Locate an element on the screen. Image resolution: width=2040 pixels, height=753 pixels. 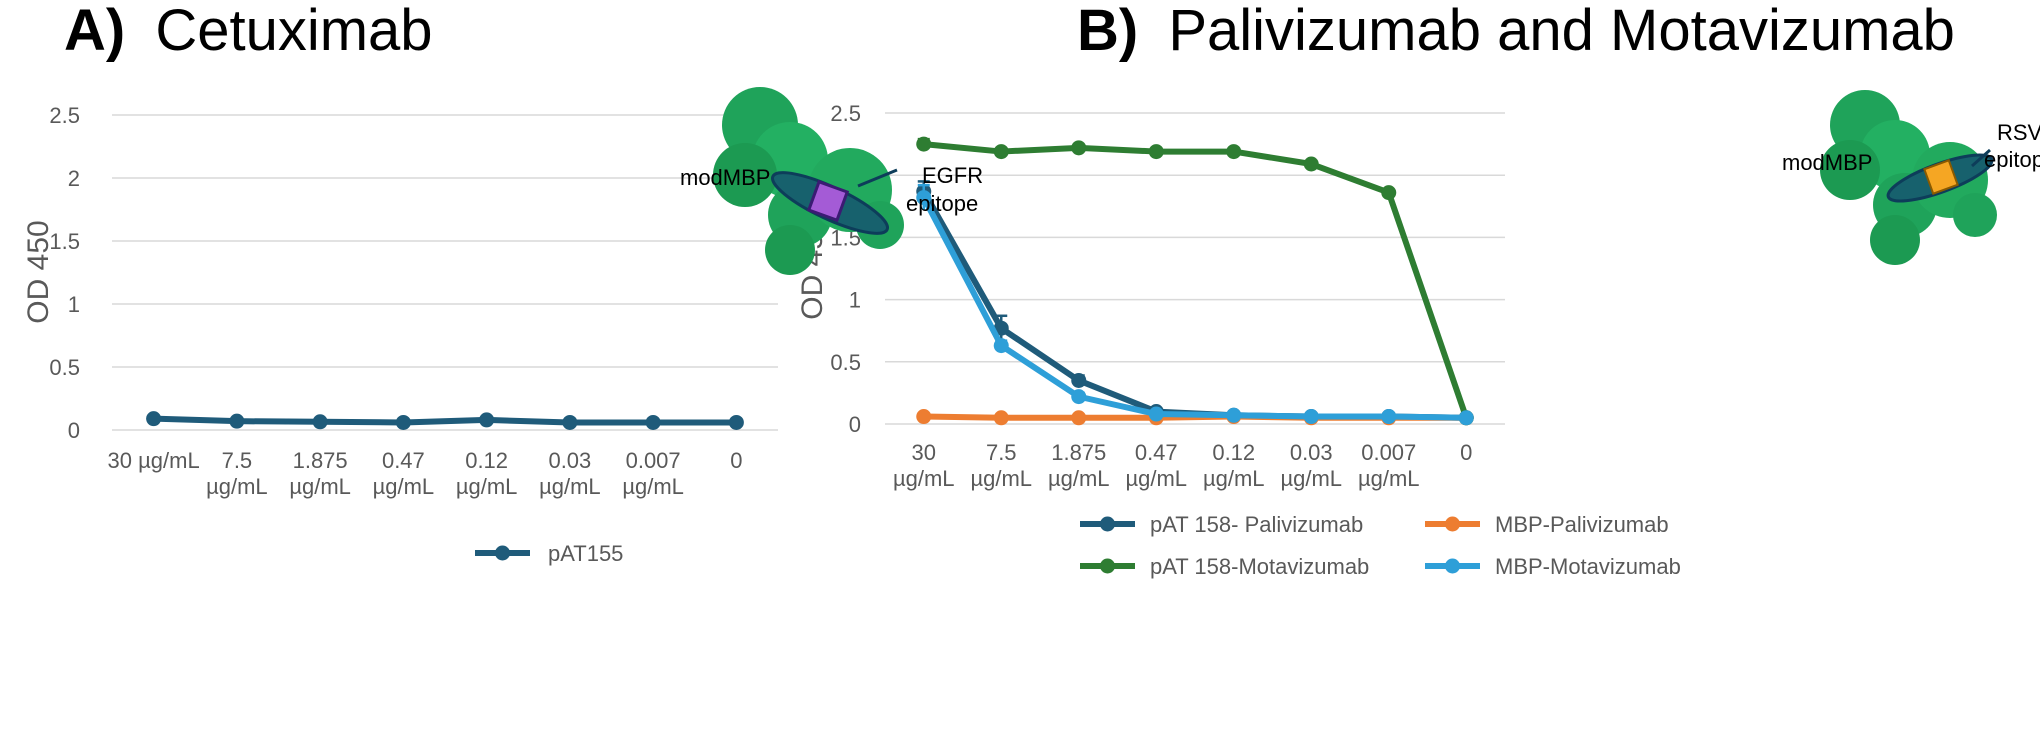
panel-b-title: B) Palivizumab and Motavizumab is located at coordinates (1516, 31).